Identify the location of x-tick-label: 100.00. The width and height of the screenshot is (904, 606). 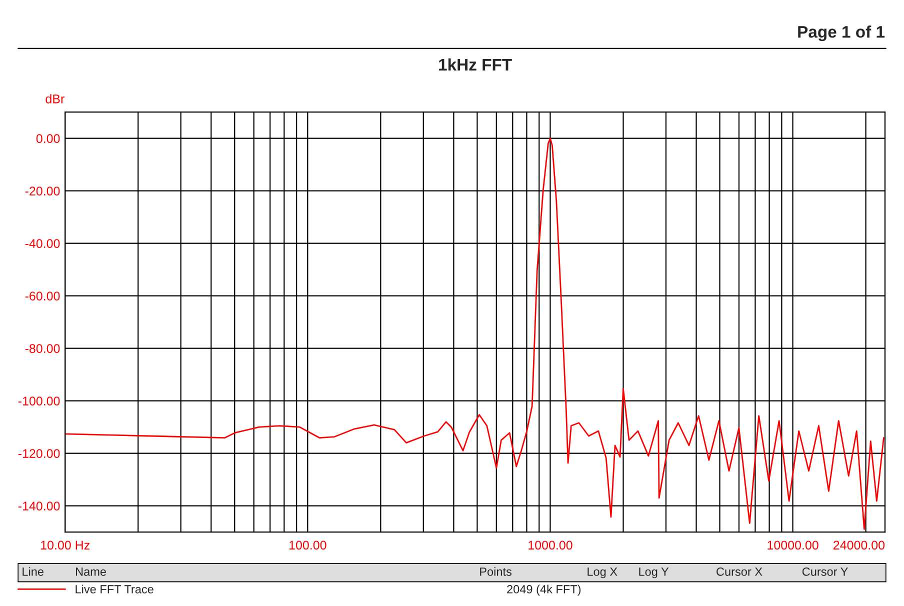
(307, 545).